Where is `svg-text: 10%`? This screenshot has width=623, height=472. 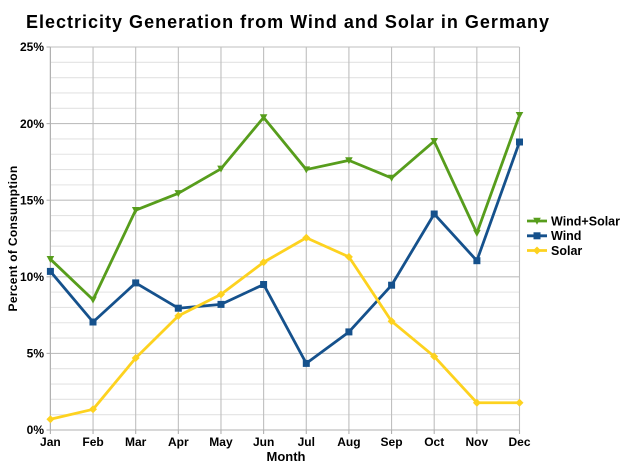
svg-text: 10% is located at coordinates (32, 277).